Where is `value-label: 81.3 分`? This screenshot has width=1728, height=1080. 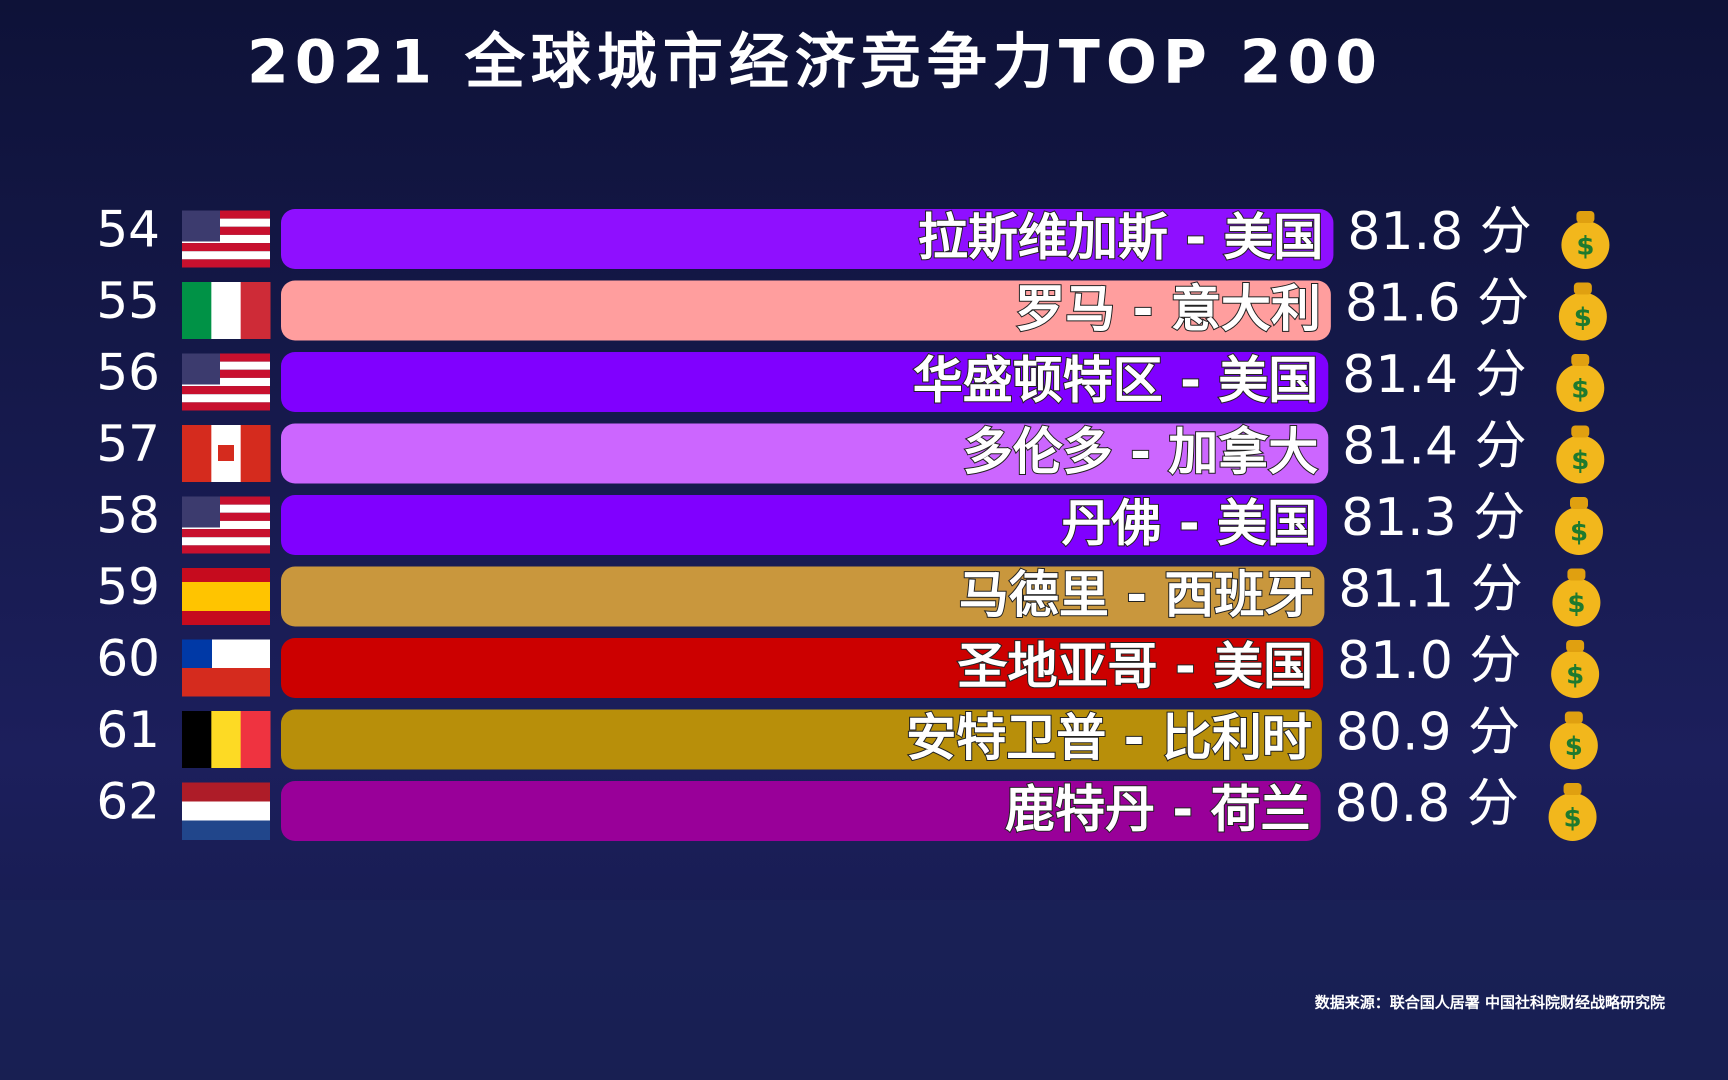
value-label: 81.3 分 is located at coordinates (1433, 518).